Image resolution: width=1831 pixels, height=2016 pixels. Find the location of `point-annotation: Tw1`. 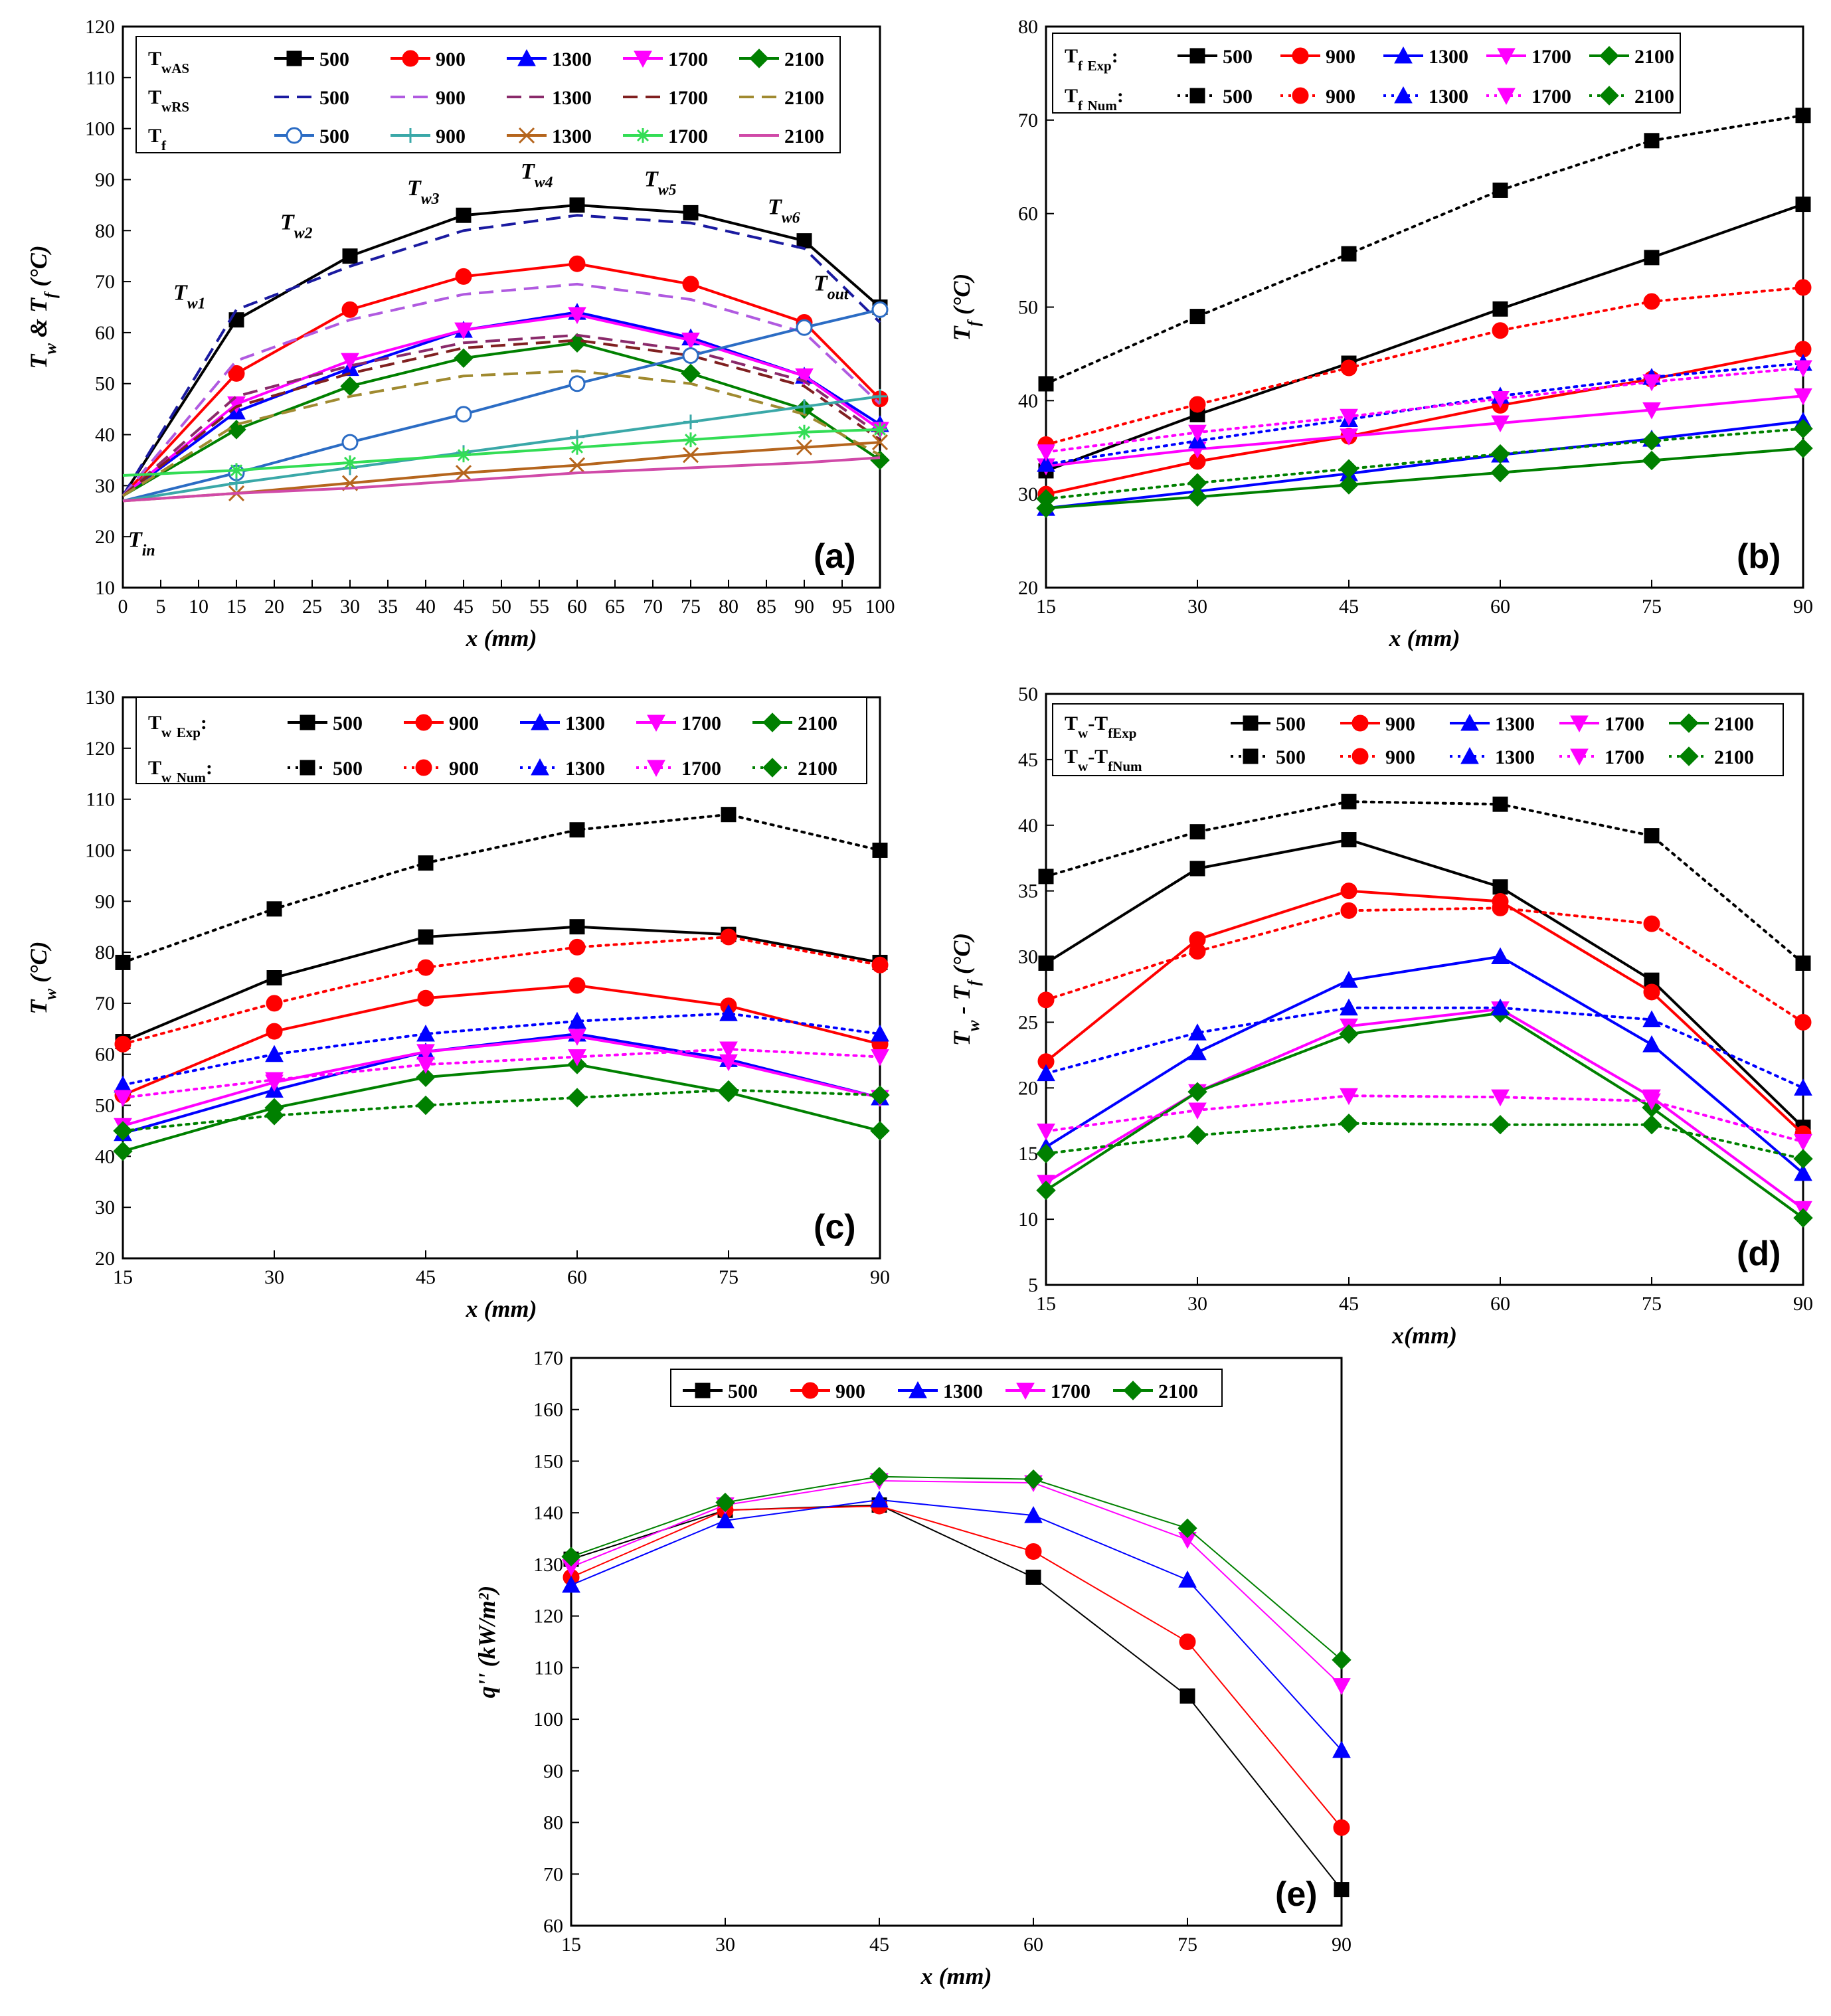

point-annotation: Tw1 is located at coordinates (189, 297).